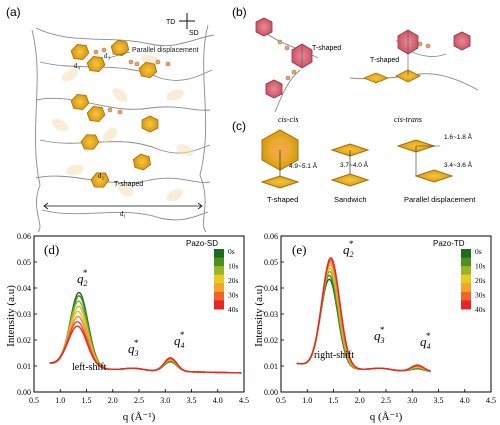 The width and height of the screenshot is (500, 425). I want to click on e-xtick-label: 4.5, so click(491, 400).